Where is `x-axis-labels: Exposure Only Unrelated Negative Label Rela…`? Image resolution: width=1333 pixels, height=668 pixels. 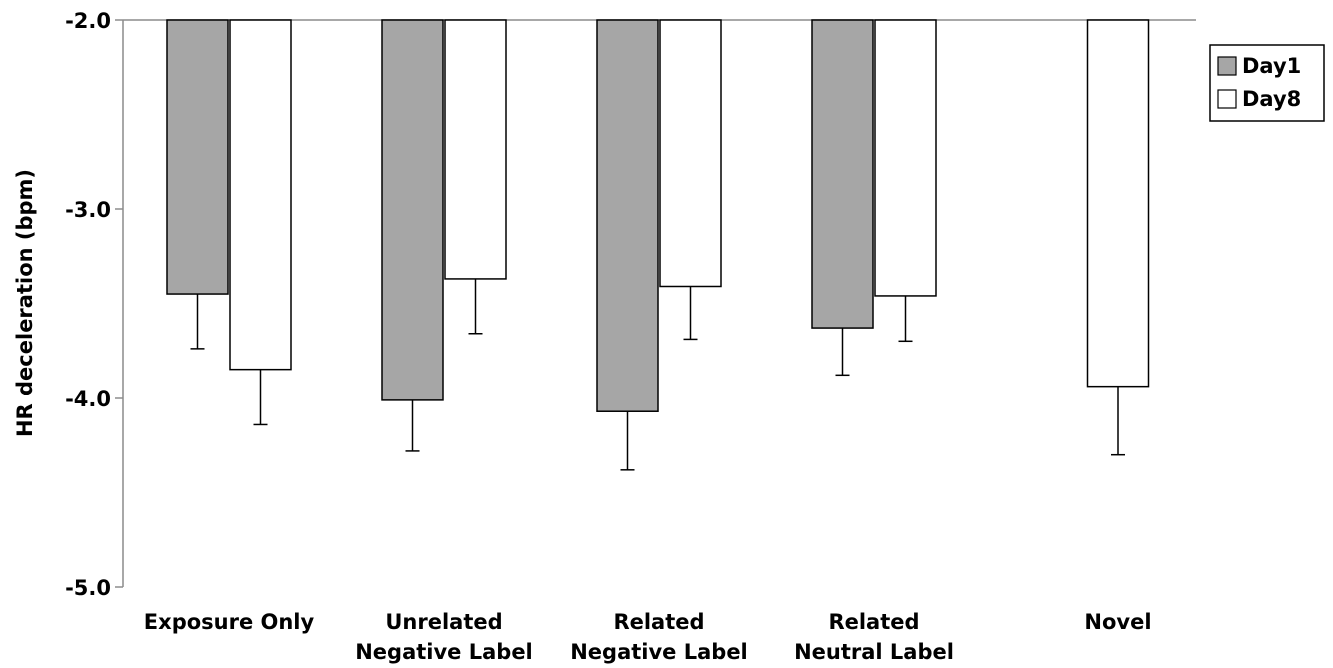 x-axis-labels: Exposure Only Unrelated Negative Label Rela… is located at coordinates (648, 637).